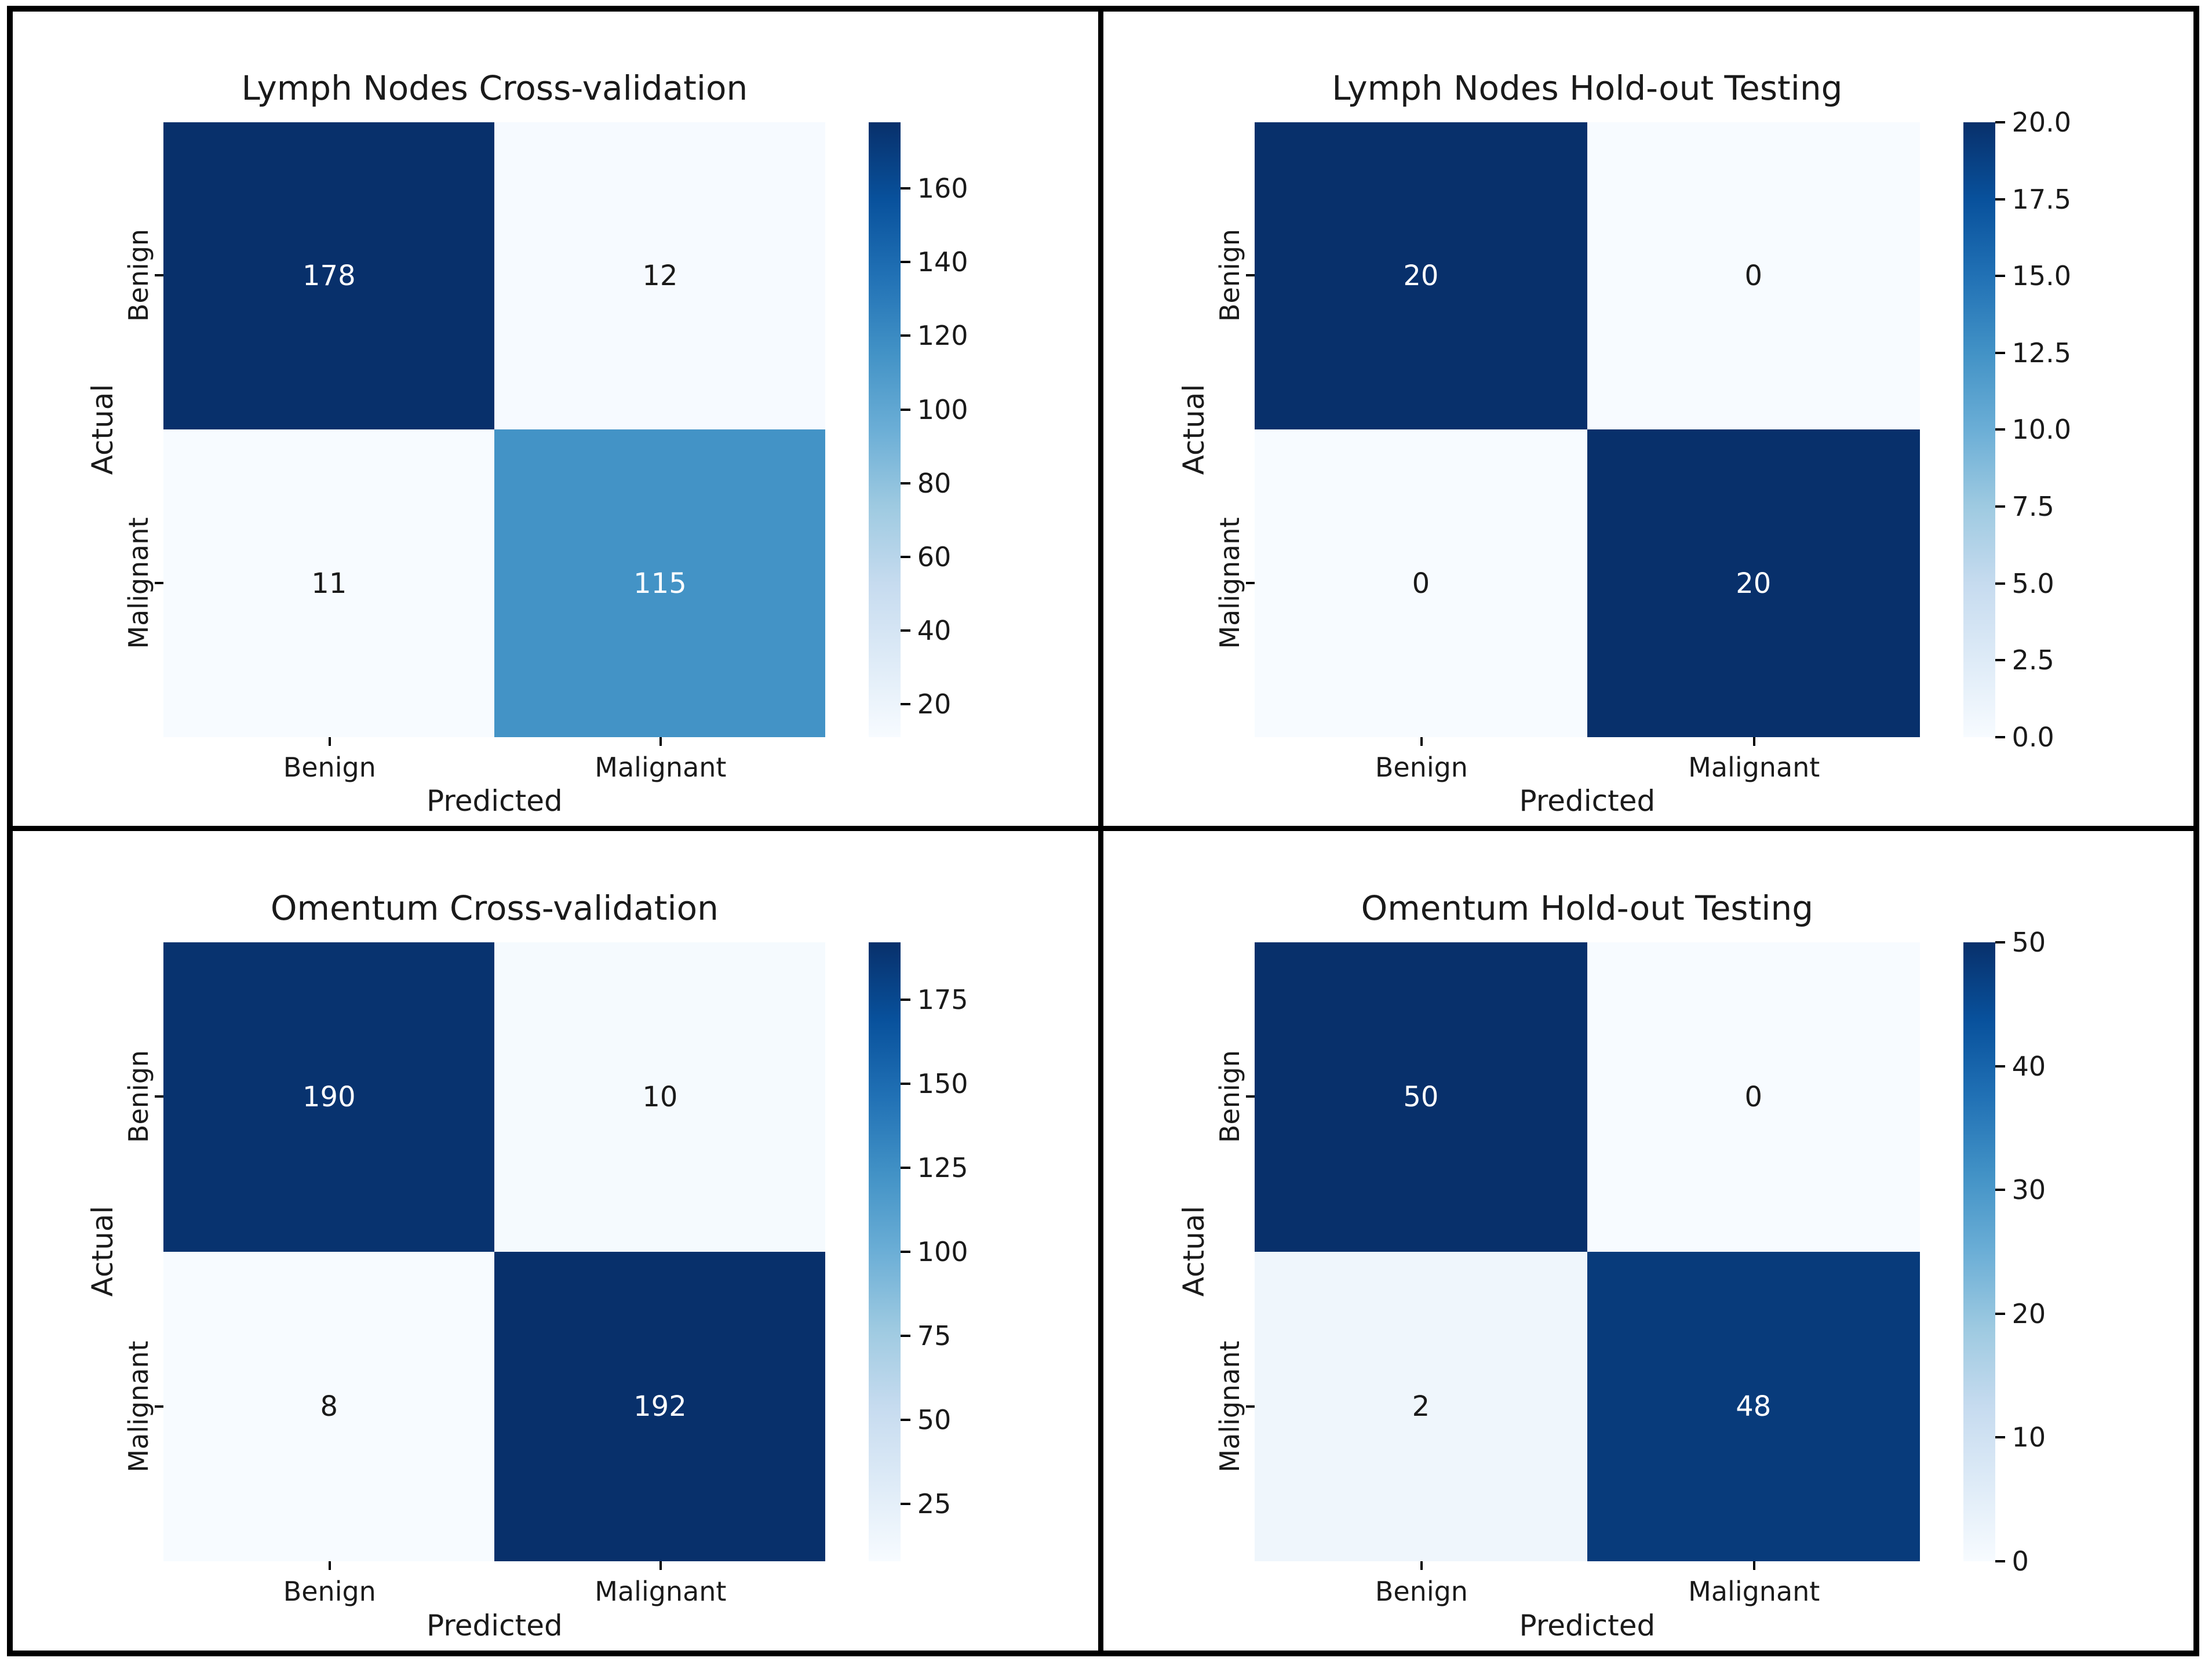 The width and height of the screenshot is (2212, 1665). I want to click on colorbar-tick-label: 10, so click(2029, 1437).